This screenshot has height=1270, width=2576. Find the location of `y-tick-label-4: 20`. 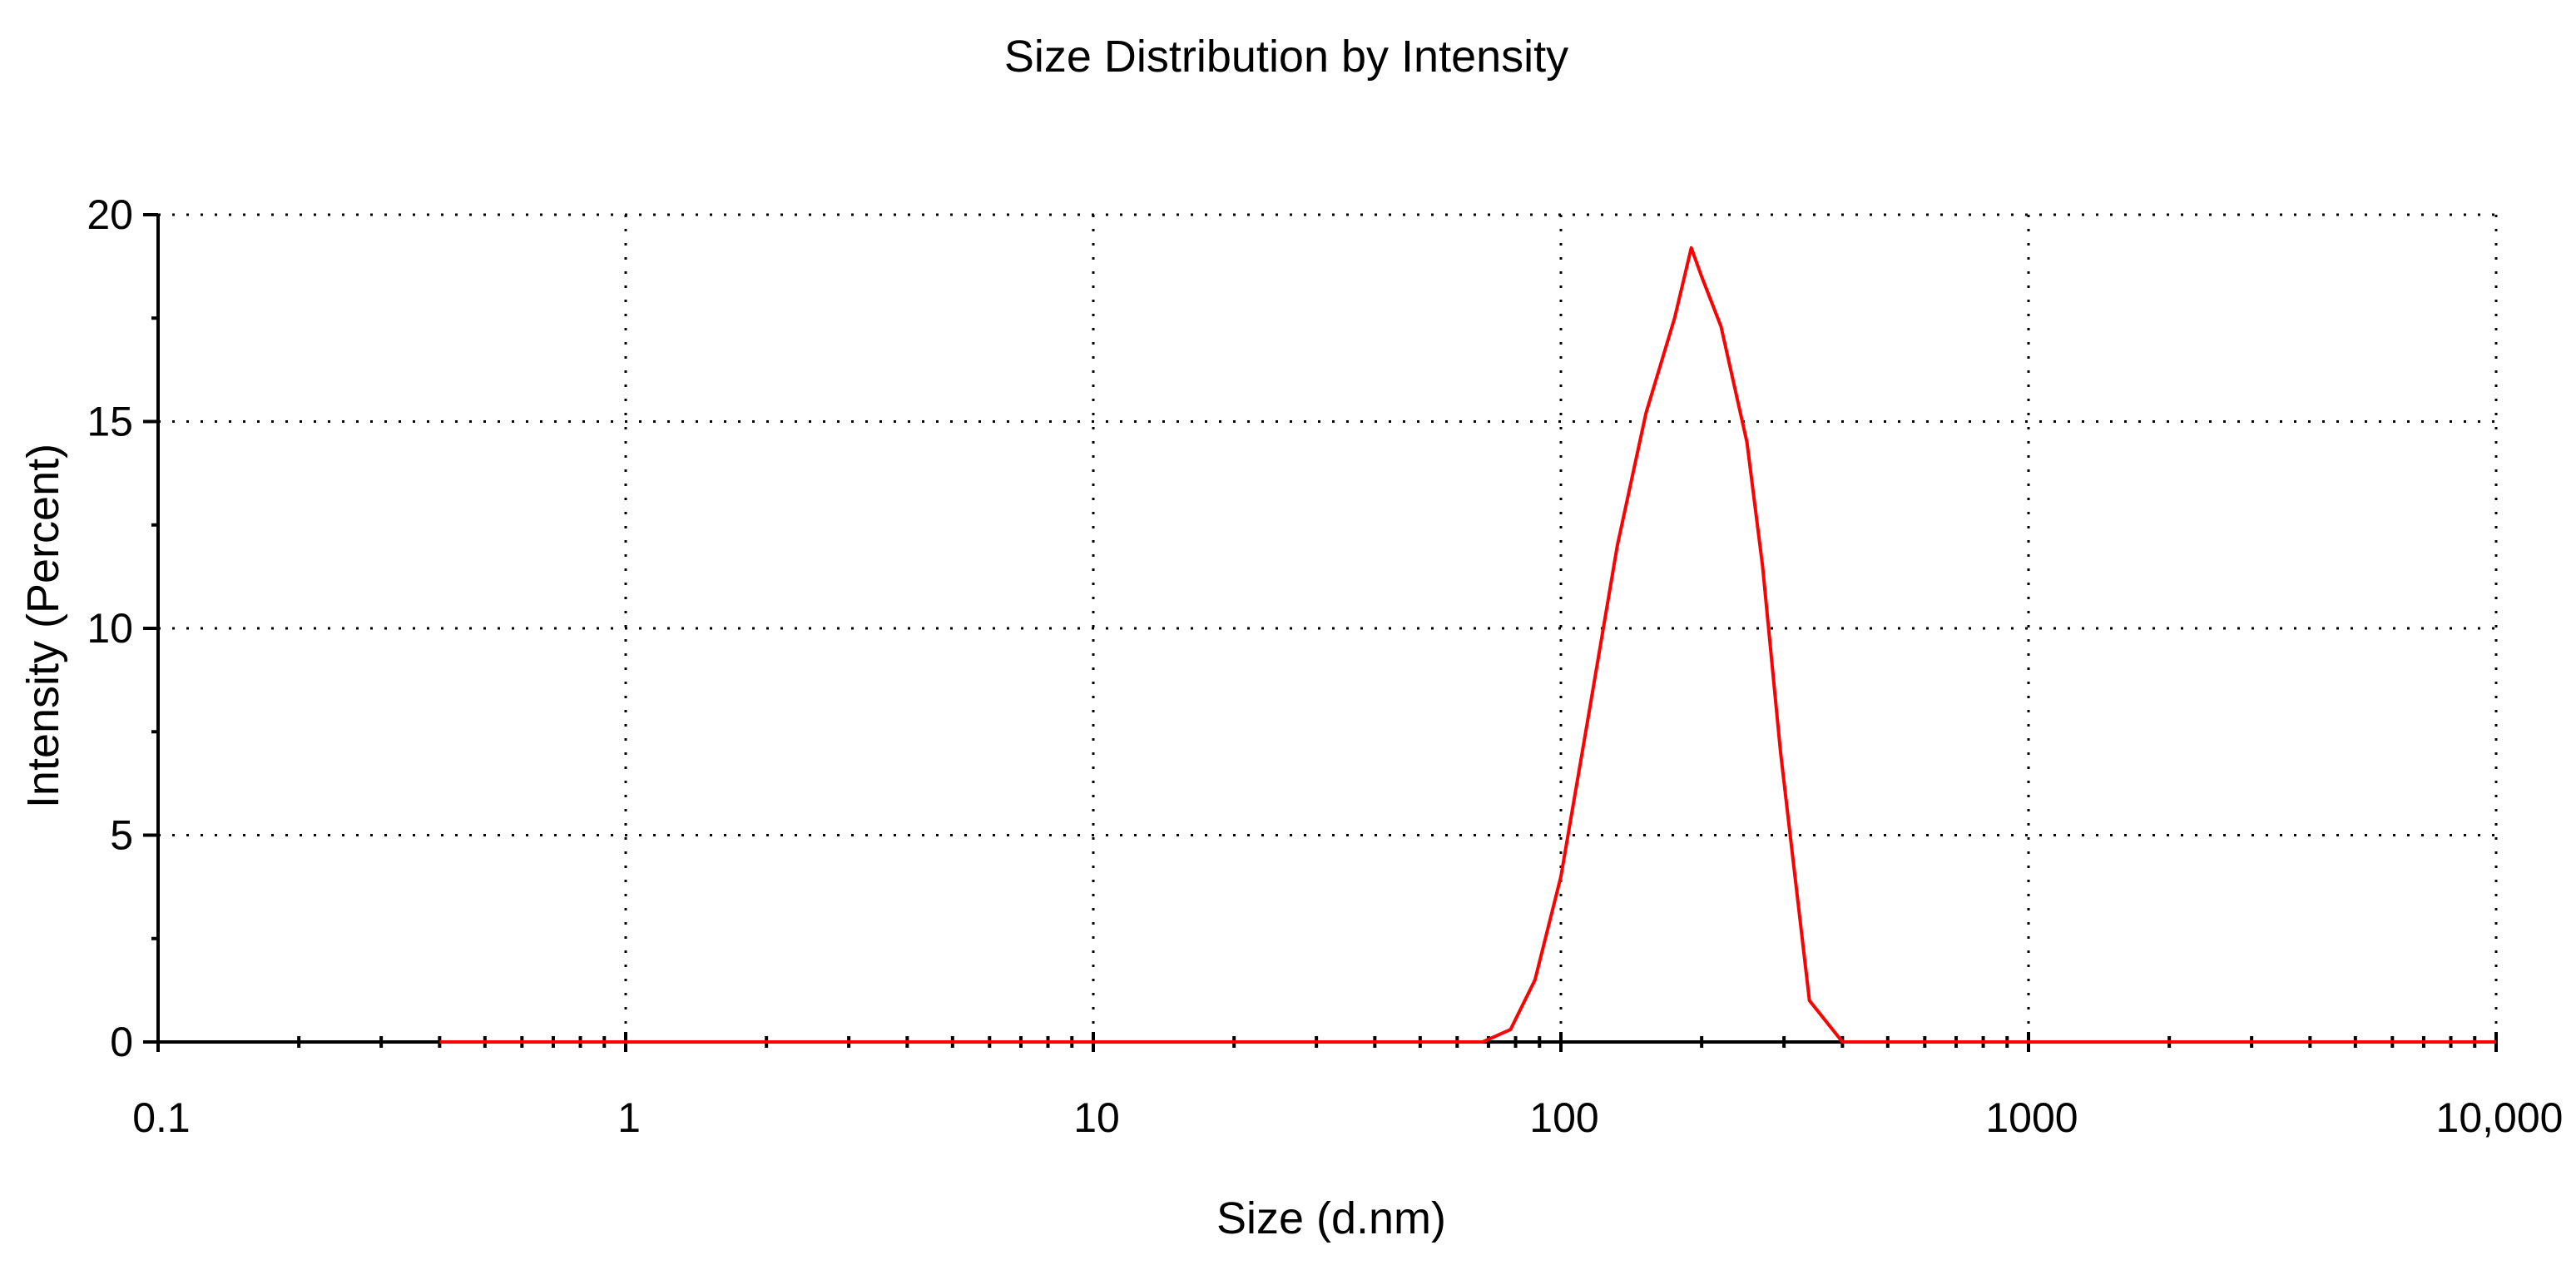

y-tick-label-4: 20 is located at coordinates (110, 214).